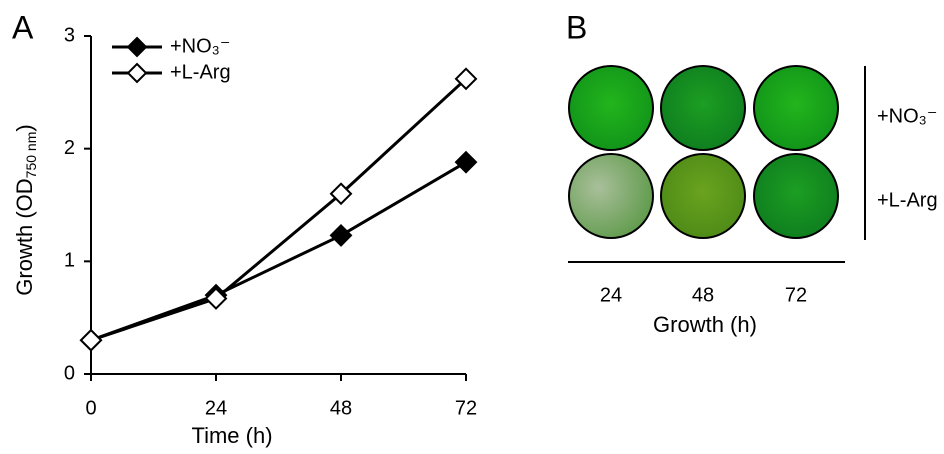 The image size is (944, 454). Describe the element at coordinates (611, 295) in the screenshot. I see `column-label: 24` at that location.